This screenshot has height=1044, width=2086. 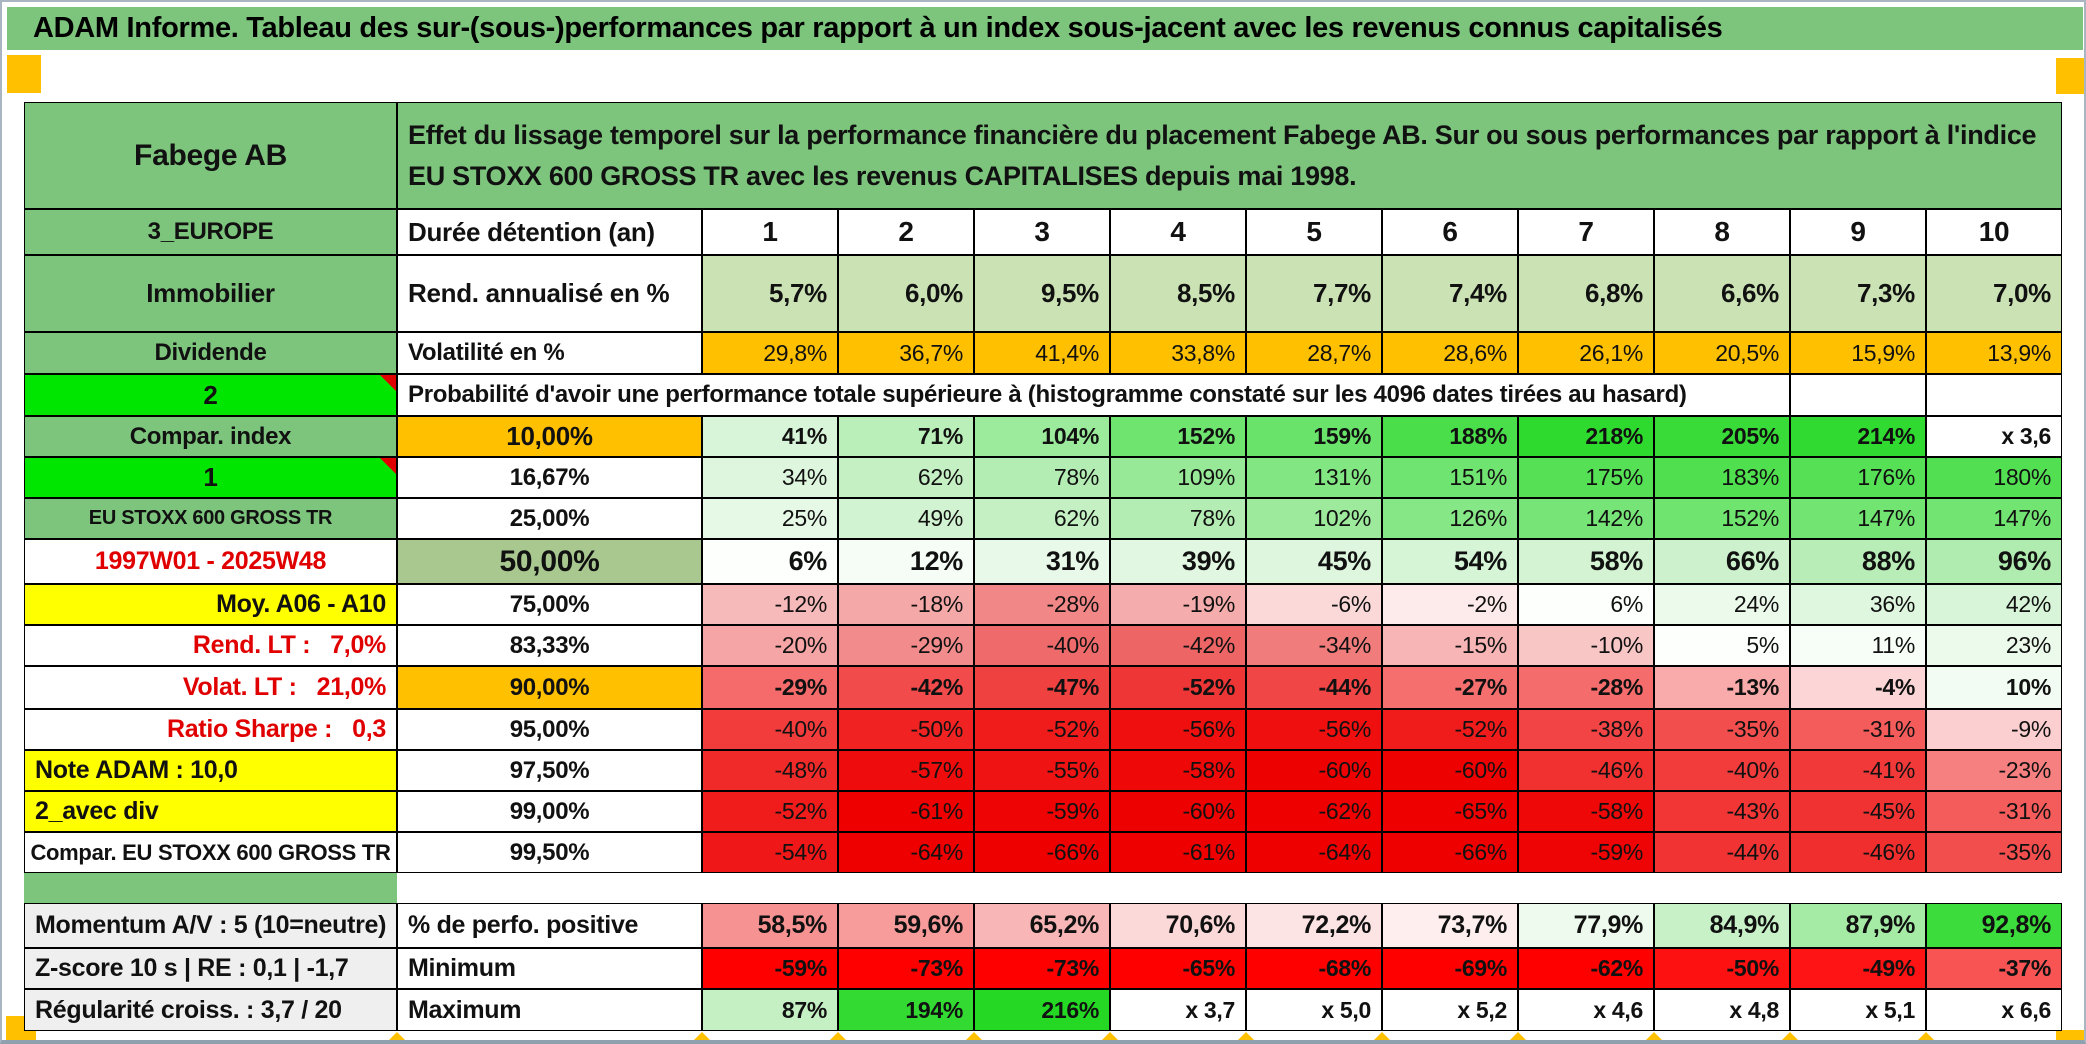 I want to click on table-cell: 70,6%, so click(x=1178, y=925).